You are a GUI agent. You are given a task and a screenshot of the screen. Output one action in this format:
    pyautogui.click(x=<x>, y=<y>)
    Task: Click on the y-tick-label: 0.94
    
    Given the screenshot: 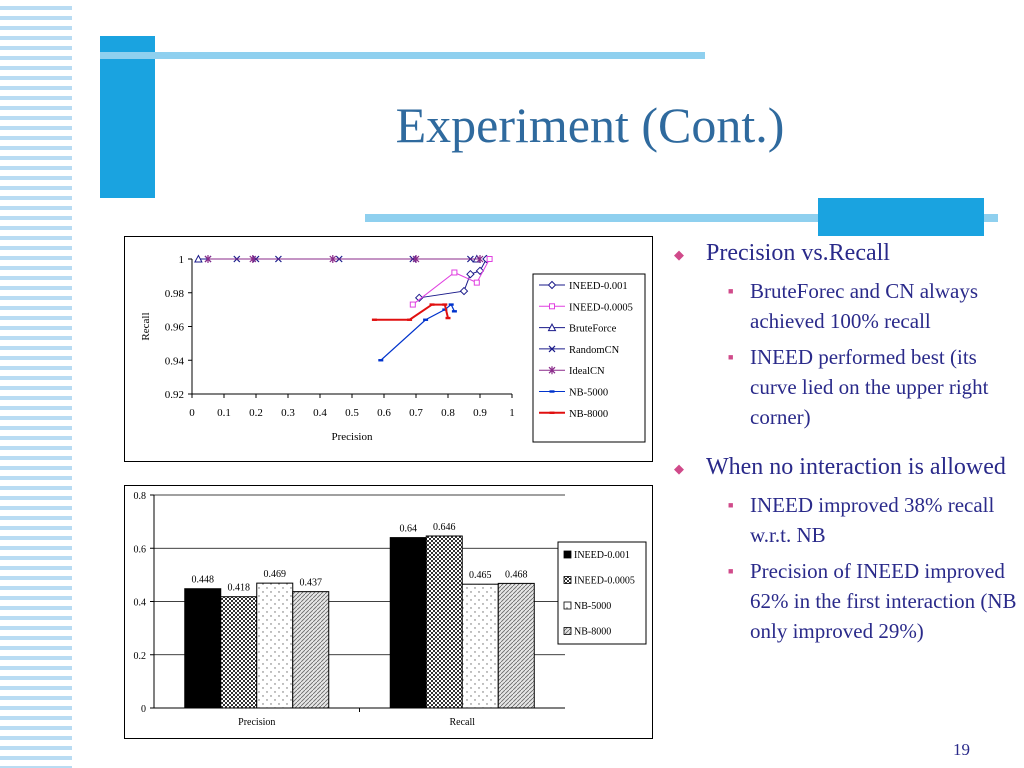 What is the action you would take?
    pyautogui.click(x=175, y=361)
    